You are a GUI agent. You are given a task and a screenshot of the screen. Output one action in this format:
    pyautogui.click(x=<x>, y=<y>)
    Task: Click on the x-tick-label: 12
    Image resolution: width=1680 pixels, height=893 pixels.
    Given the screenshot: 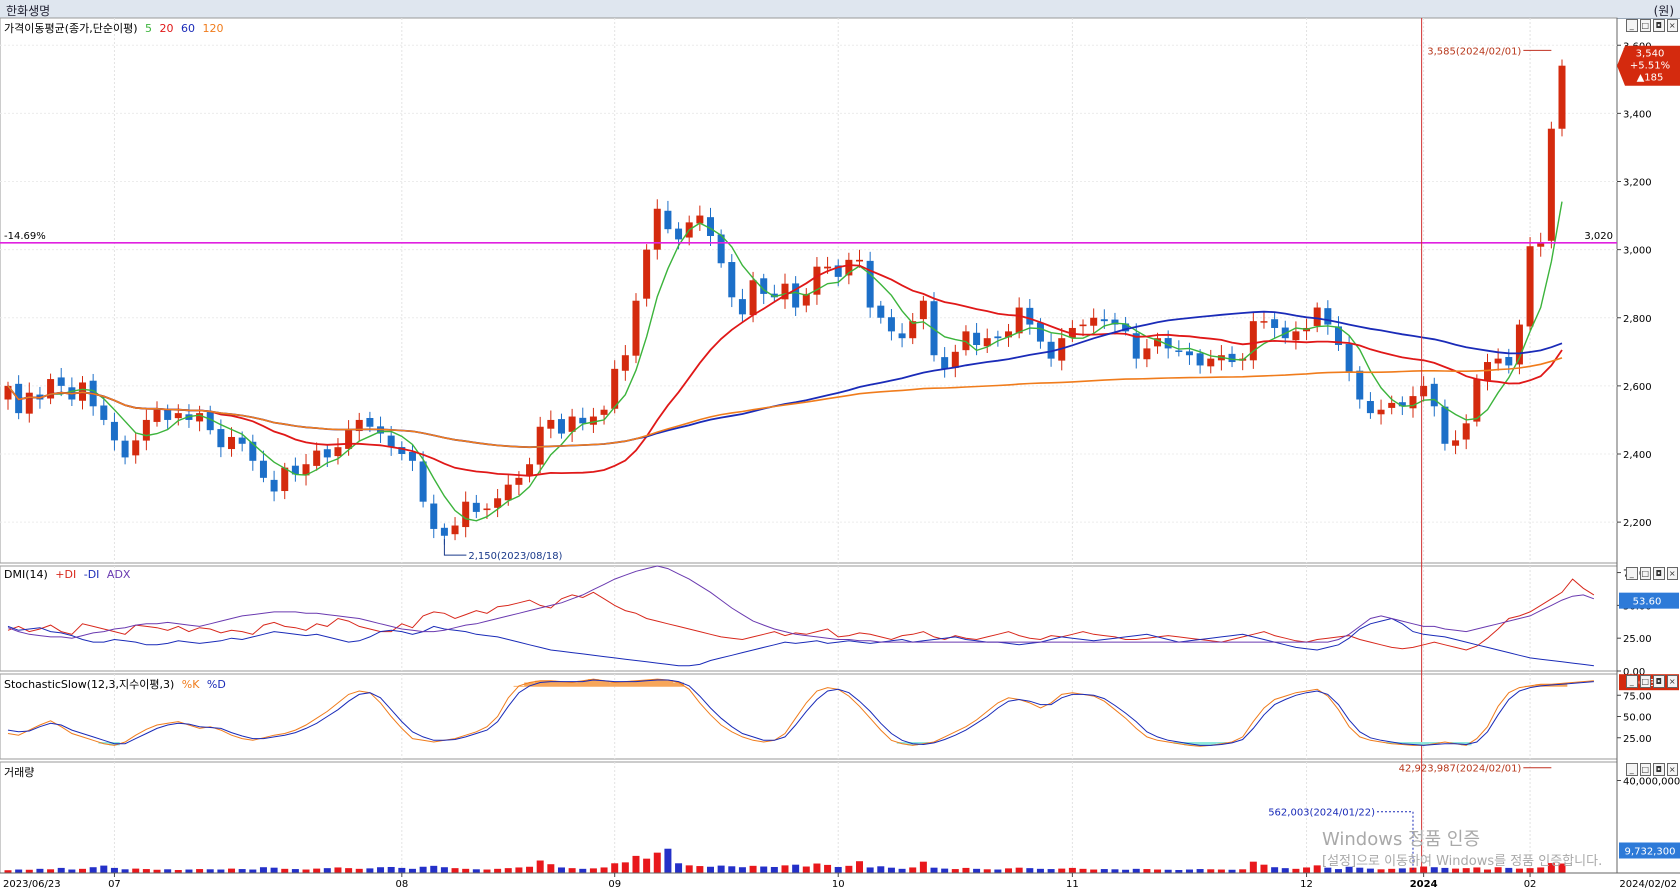 What is the action you would take?
    pyautogui.click(x=1306, y=884)
    